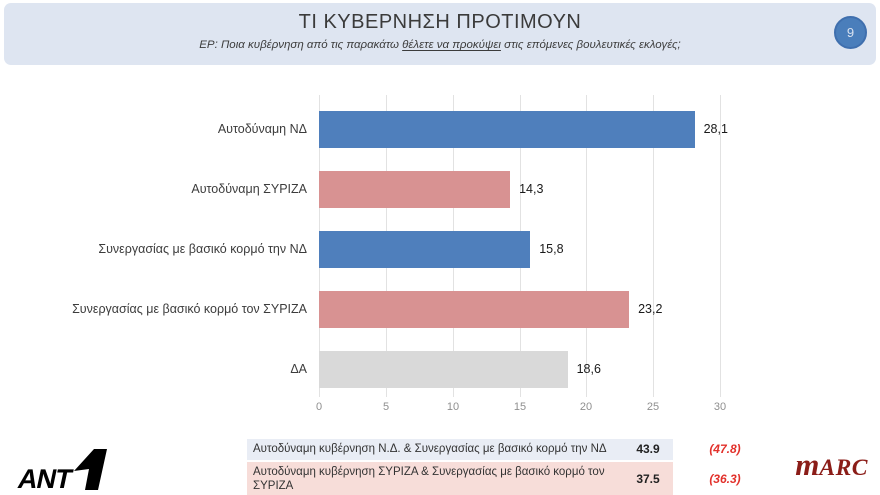  I want to click on category-label: Συνεργασίας με βασικό κορμό τον ΣΥΡΙΖΑ, so click(189, 309).